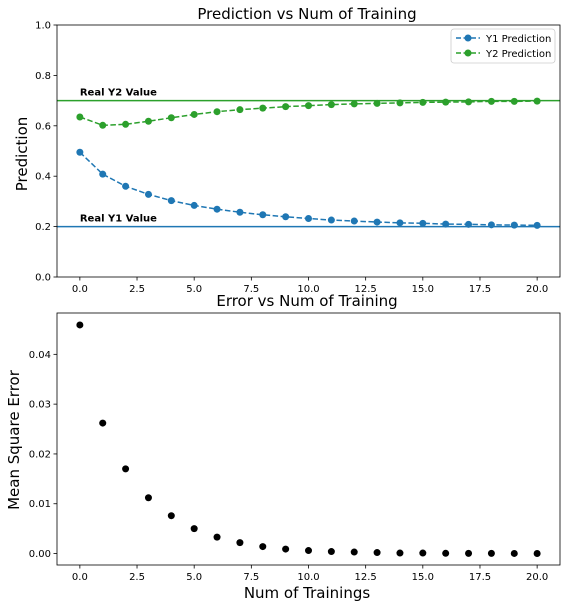 Image resolution: width=566 pixels, height=608 pixels. What do you see at coordinates (40, 454) in the screenshot?
I see `y-tick-label: 0.02` at bounding box center [40, 454].